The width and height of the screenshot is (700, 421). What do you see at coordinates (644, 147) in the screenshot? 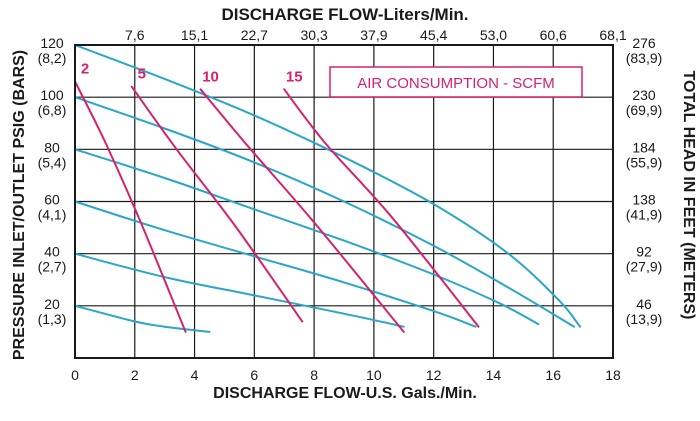
I see `y-right-tick-label: 184` at bounding box center [644, 147].